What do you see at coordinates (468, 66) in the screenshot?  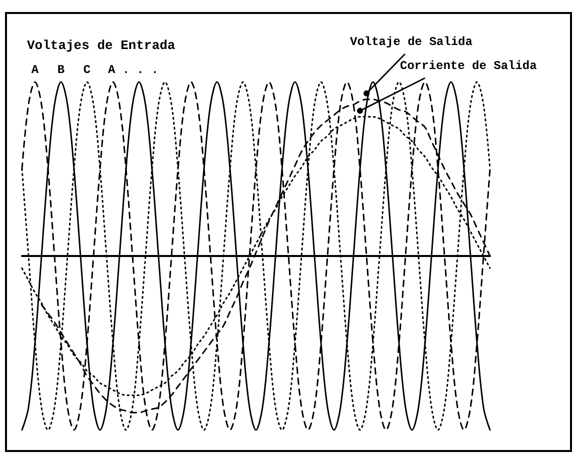 I see `text: Corriente de Salida` at bounding box center [468, 66].